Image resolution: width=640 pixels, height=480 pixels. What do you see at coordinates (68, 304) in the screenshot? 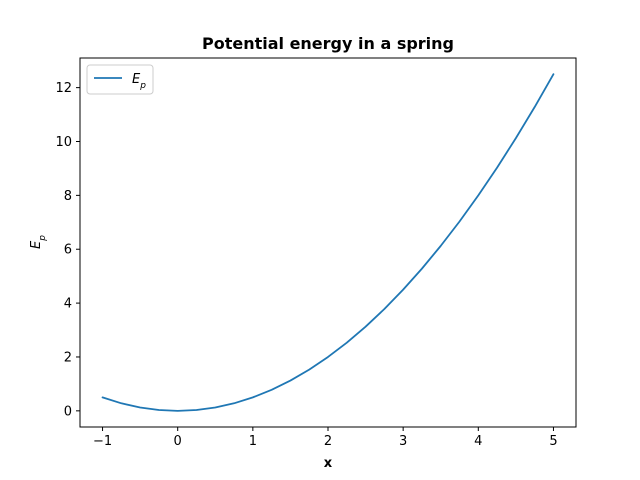
I see `y-tick-label: 4` at bounding box center [68, 304].